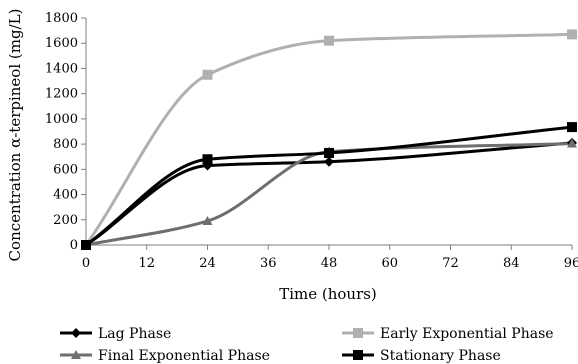  What do you see at coordinates (440, 356) in the screenshot?
I see `legend-label-stationary-phase: Stationary Phase` at bounding box center [440, 356].